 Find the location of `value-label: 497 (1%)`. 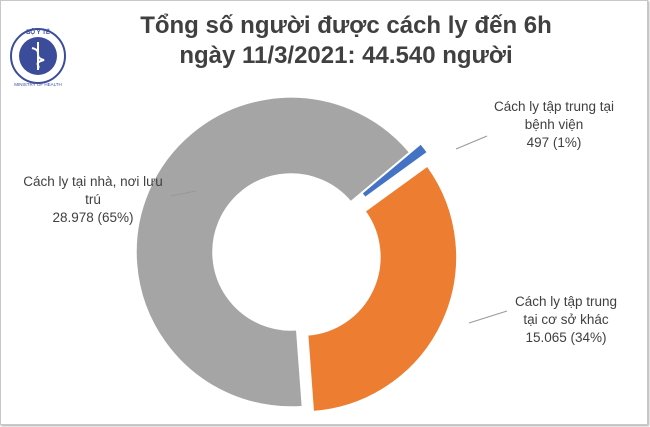

value-label: 497 (1%) is located at coordinates (554, 142).